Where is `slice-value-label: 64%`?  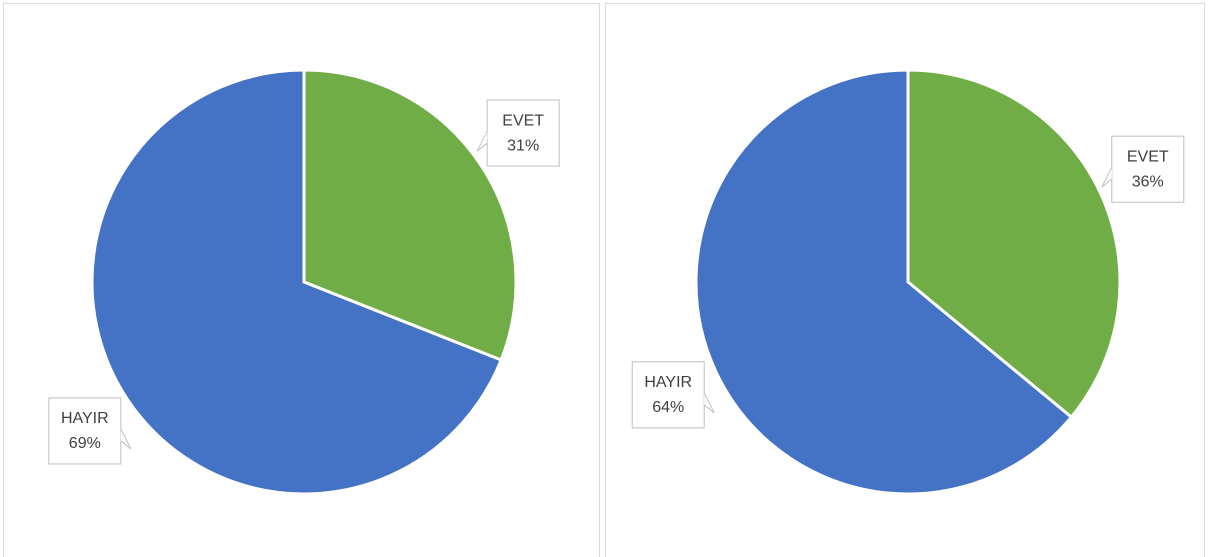
slice-value-label: 64% is located at coordinates (668, 407).